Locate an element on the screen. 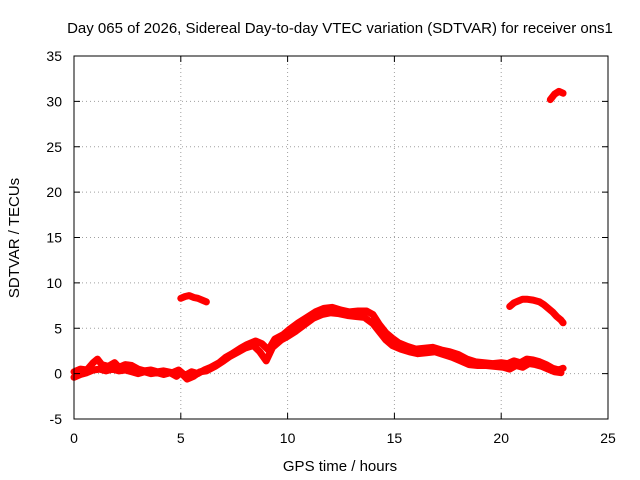 The height and width of the screenshot is (480, 640). y-tick-label: 0 is located at coordinates (58, 374).